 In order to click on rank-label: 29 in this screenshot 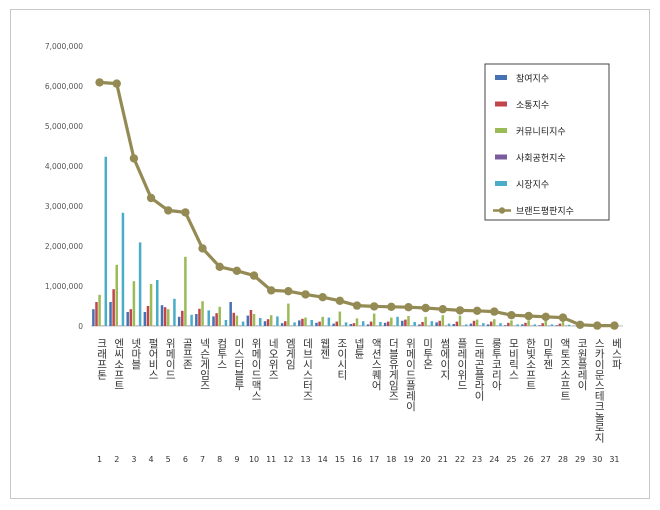, I will do `click(580, 459)`.